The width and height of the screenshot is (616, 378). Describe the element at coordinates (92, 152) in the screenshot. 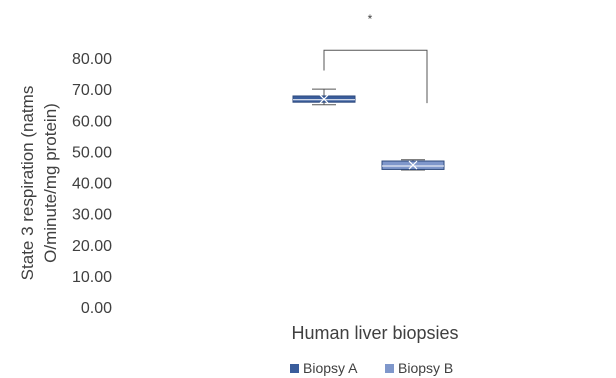

I see `y-tick-label: 50.00` at that location.